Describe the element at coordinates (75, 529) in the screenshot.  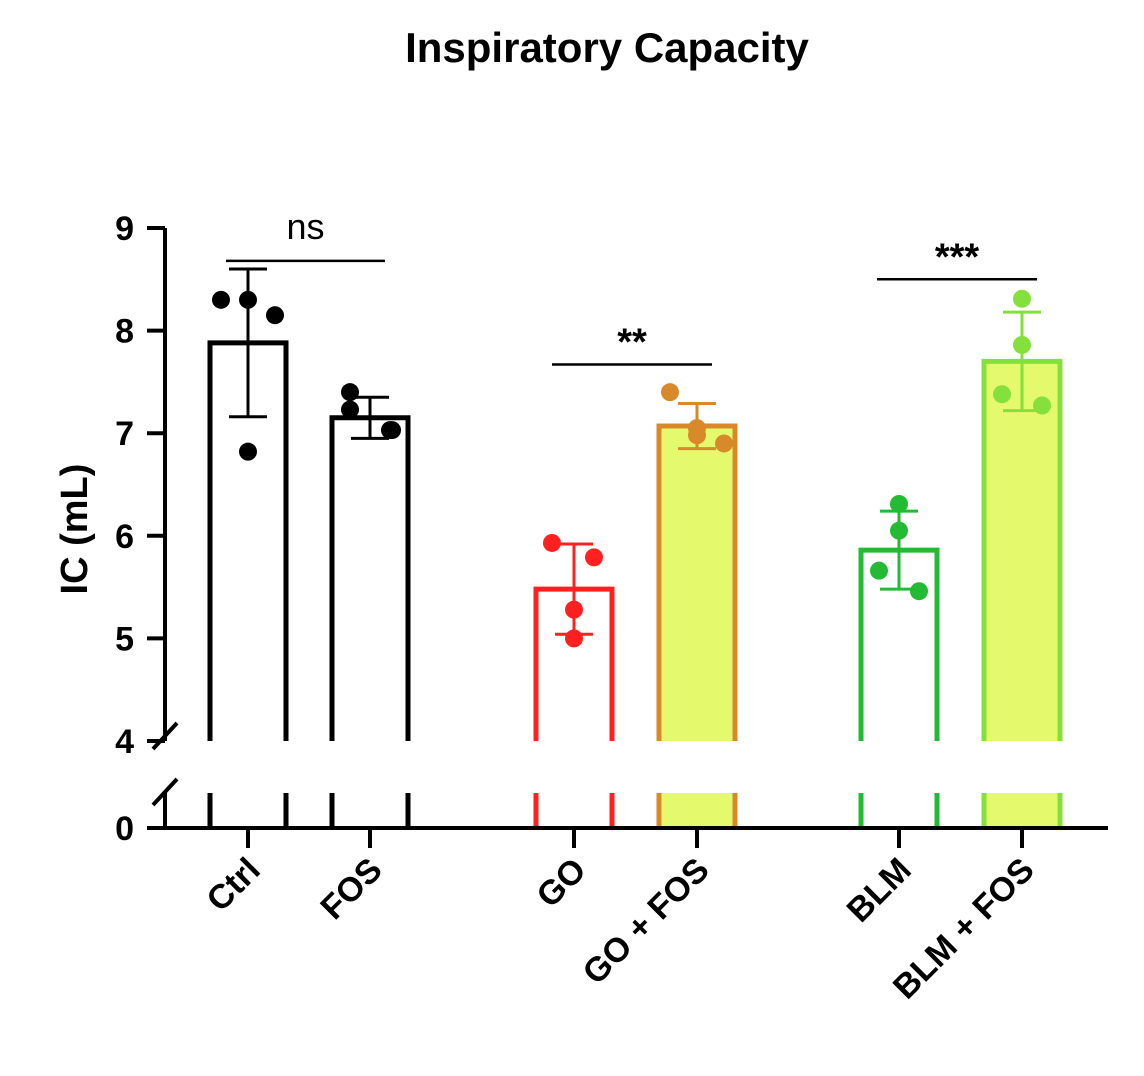
I see `y-axis-title: IC (mL)` at that location.